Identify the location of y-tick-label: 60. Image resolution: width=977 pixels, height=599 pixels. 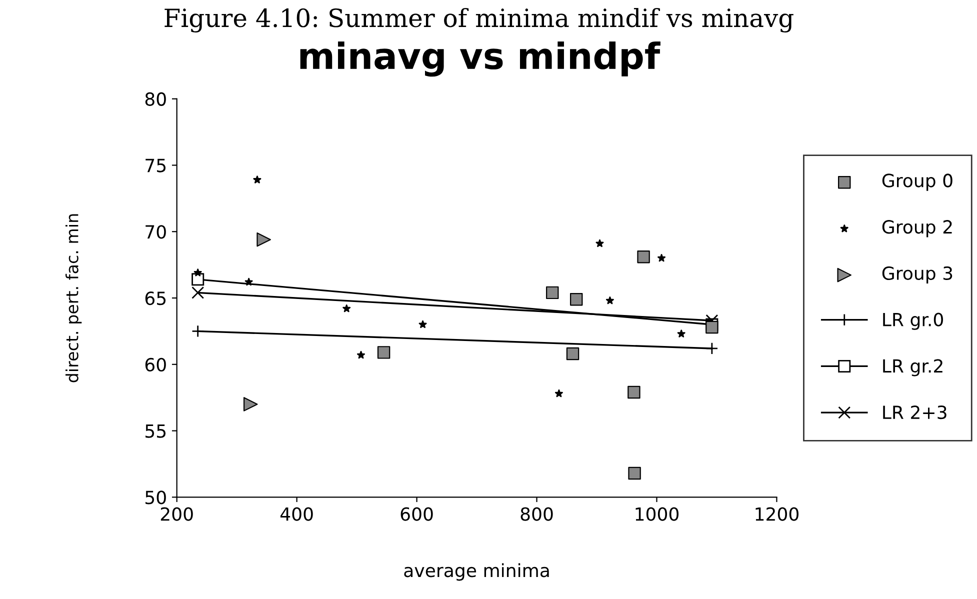
(155, 365).